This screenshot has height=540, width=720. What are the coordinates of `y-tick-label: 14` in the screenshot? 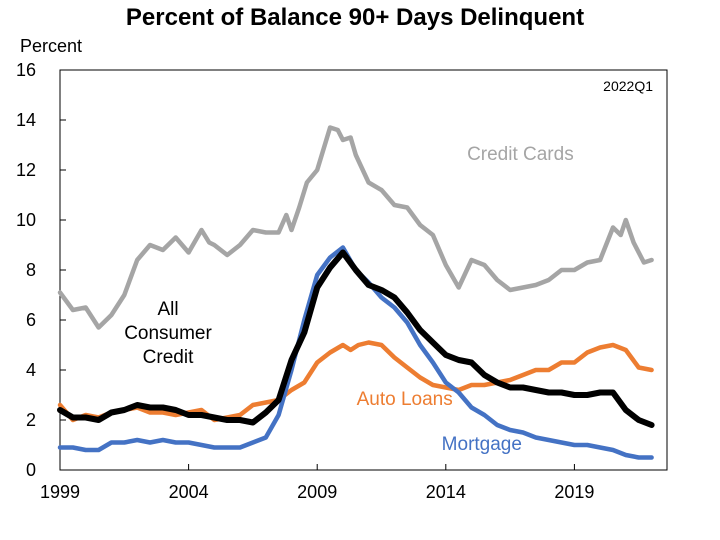 It's located at (26, 120).